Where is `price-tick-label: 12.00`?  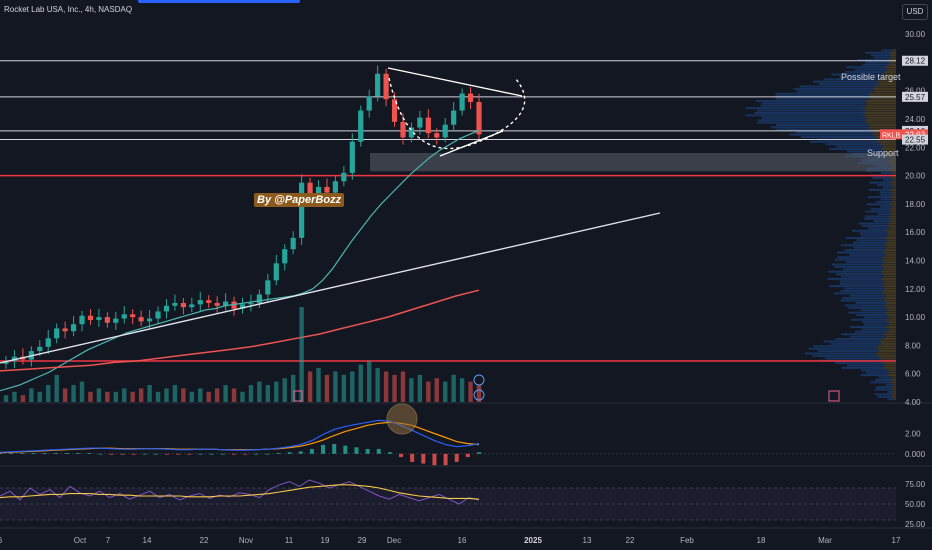
price-tick-label: 12.00 is located at coordinates (915, 289).